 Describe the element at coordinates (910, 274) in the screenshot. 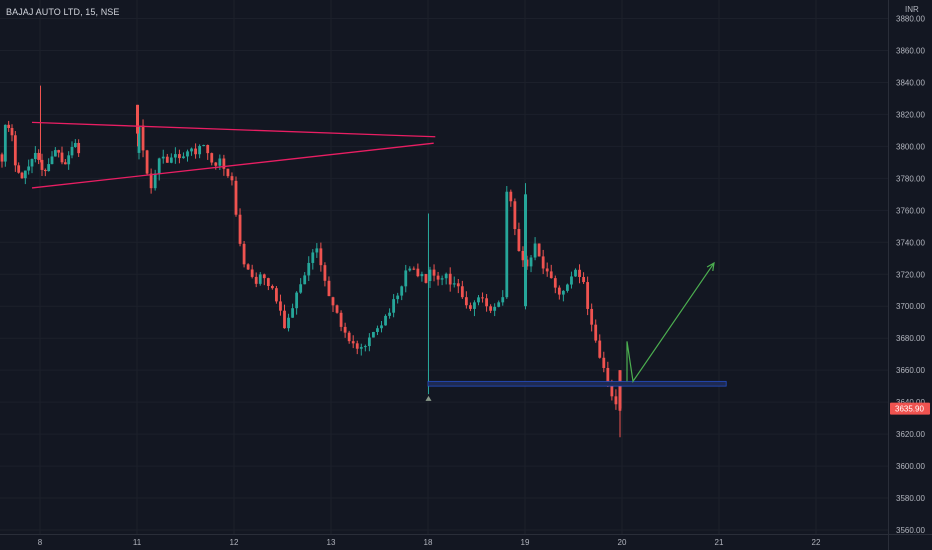

I see `price-tick-label: 3720.00` at that location.